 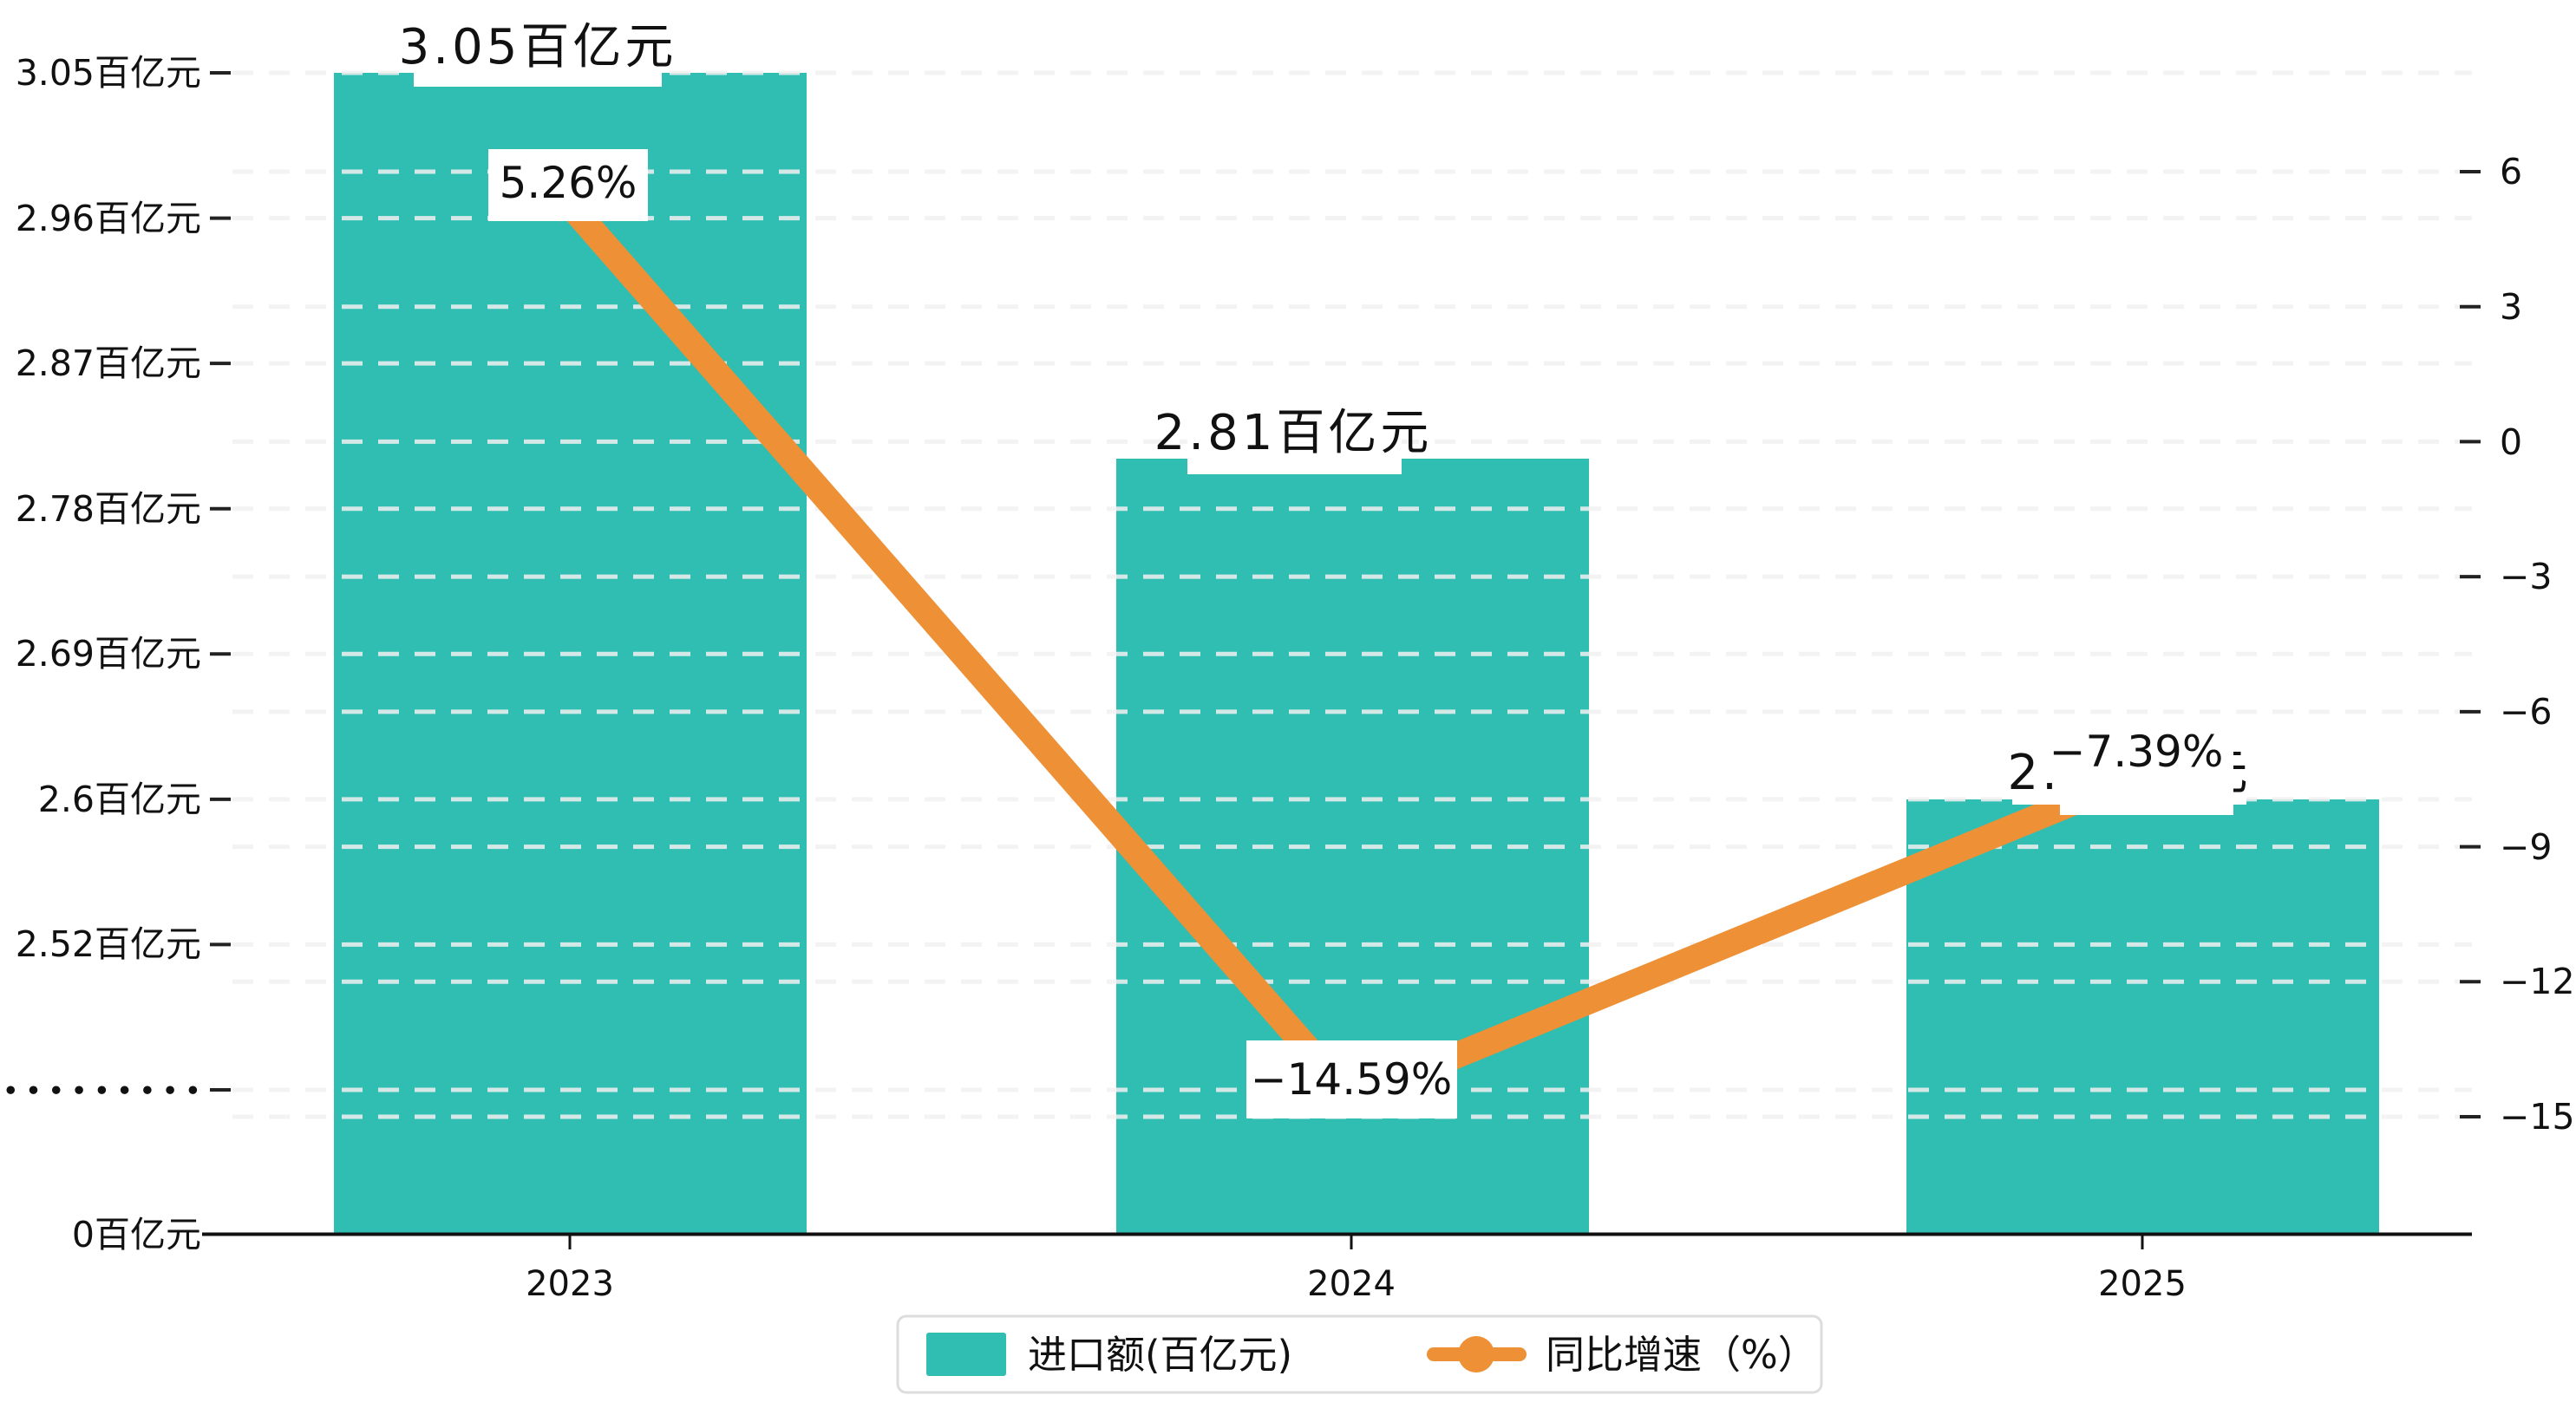 I want to click on bar-label-box-2024, so click(x=1294, y=441).